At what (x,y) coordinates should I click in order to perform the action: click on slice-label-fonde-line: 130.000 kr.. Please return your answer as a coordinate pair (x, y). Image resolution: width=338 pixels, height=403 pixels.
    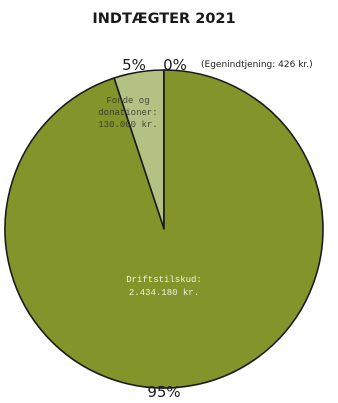
    Looking at the image, I should click on (127, 125).